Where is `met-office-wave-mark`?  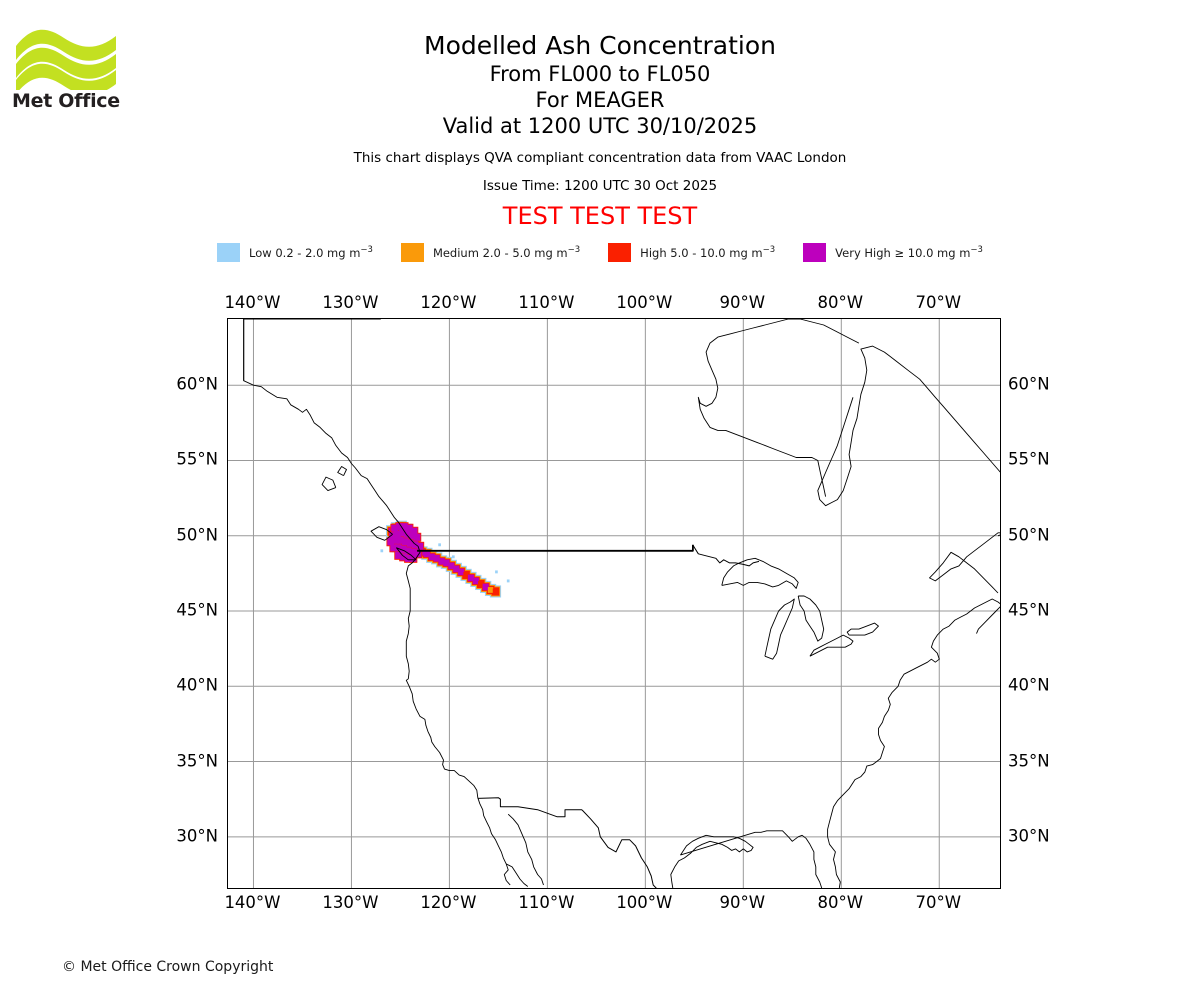
met-office-wave-mark is located at coordinates (66, 62).